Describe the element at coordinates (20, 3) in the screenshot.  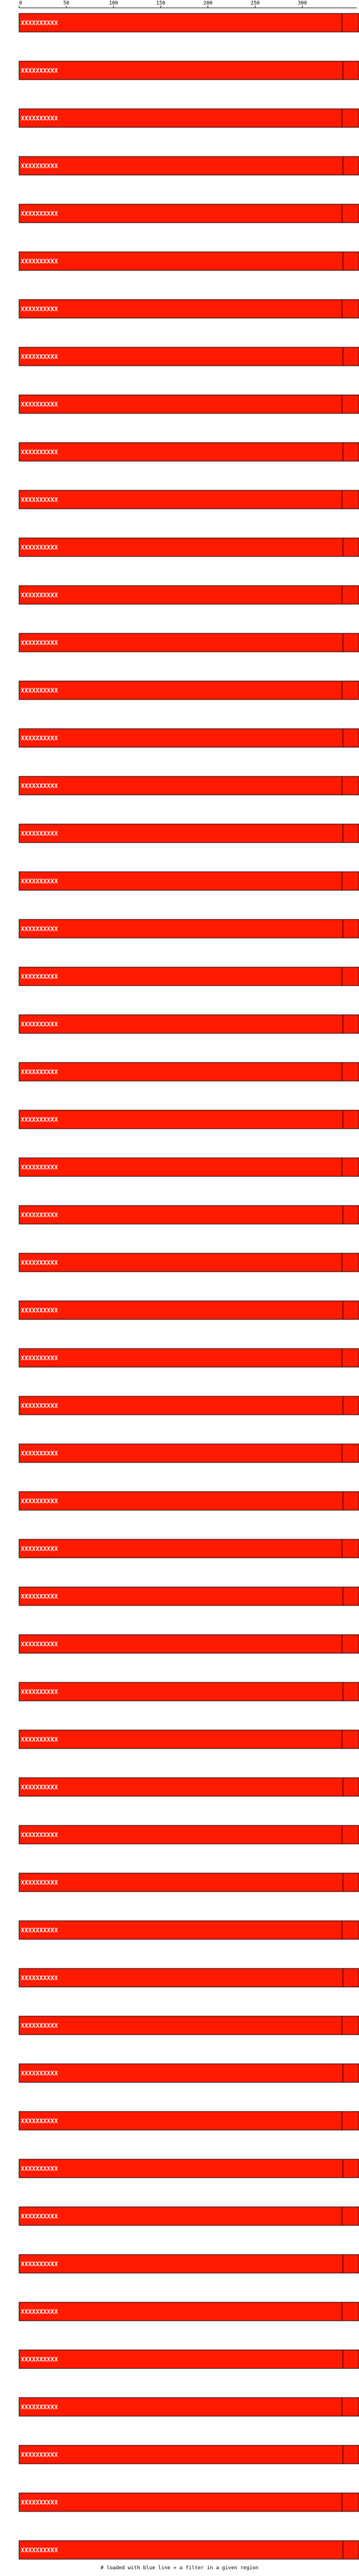
I see `x-tick-label: 0` at that location.